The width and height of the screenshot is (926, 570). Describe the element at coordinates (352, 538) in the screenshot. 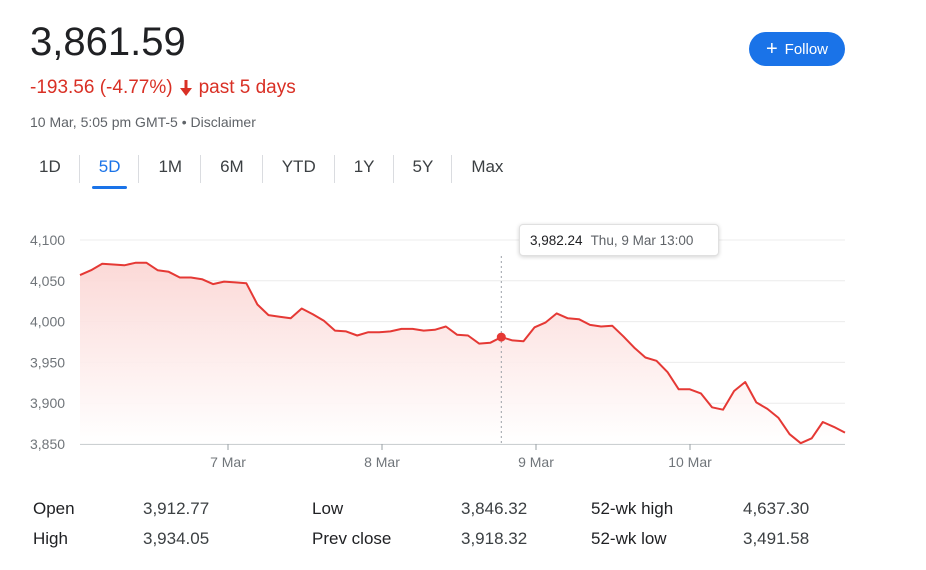

I see `stat-label-prev-close: Prev close` at that location.